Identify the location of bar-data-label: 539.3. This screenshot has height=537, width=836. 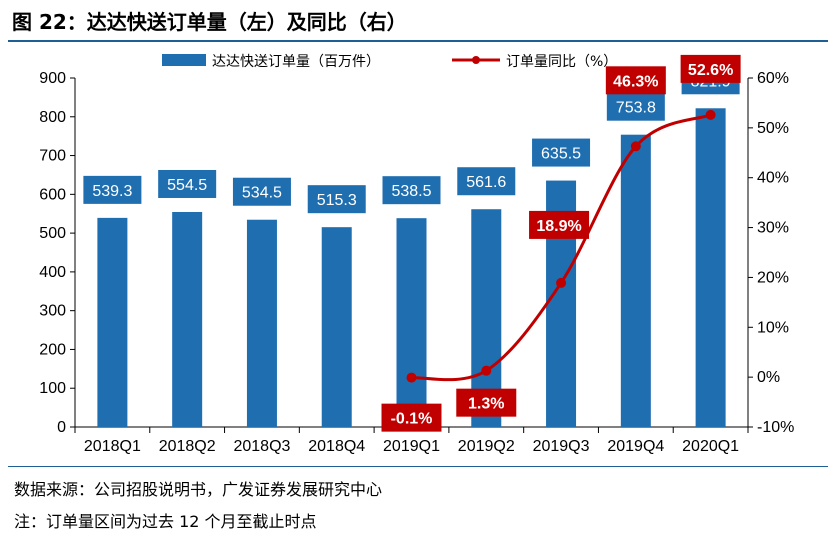
(112, 191).